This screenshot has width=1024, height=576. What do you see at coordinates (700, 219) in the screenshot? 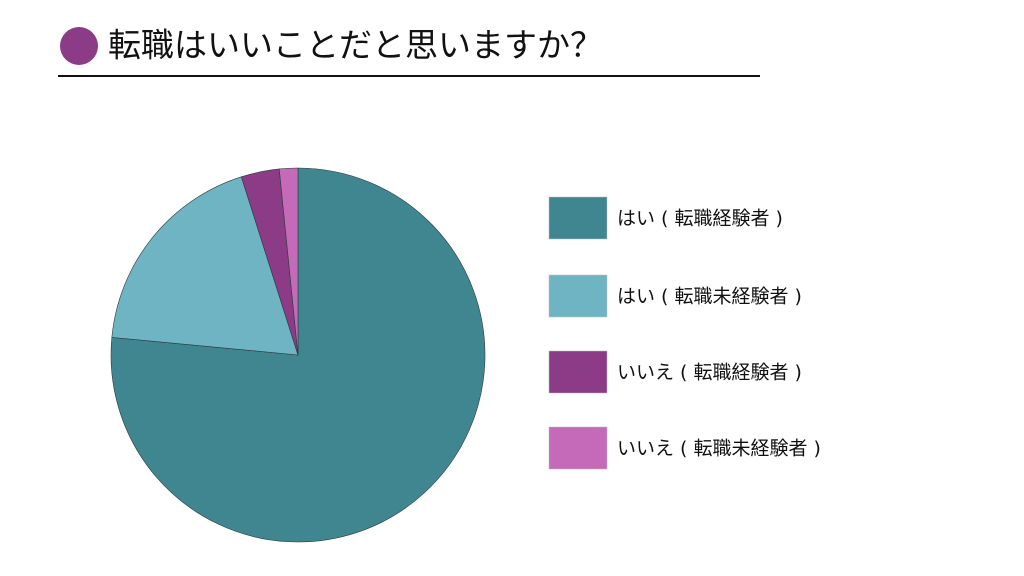
I see `legend-label: はい ( 転職経験者 )` at bounding box center [700, 219].